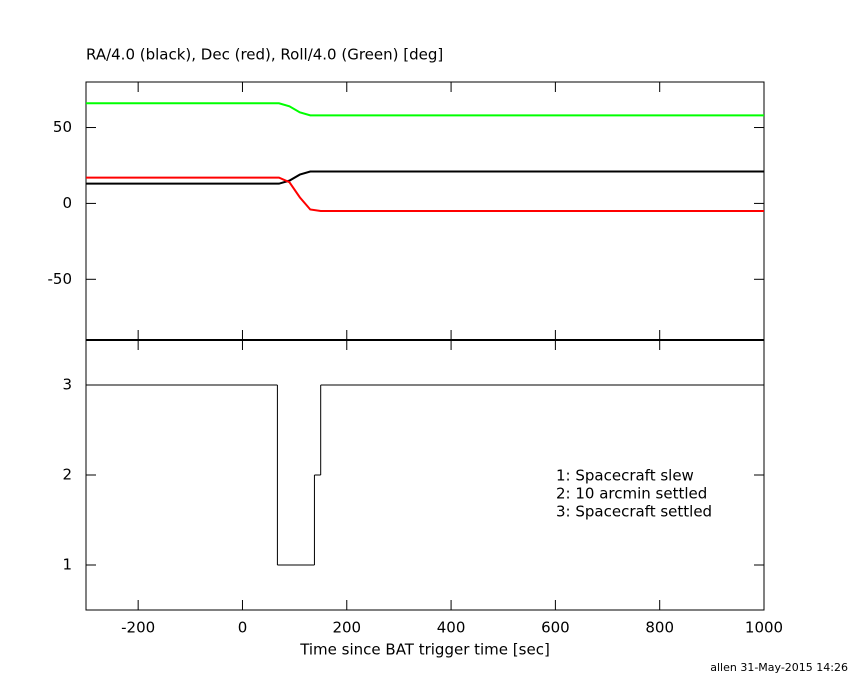 Image resolution: width=850 pixels, height=680 pixels. I want to click on x-tick-label: 400, so click(451, 628).